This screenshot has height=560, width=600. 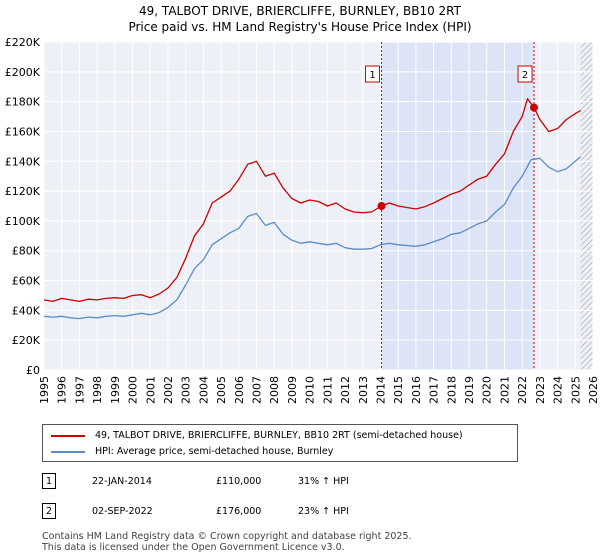 What do you see at coordinates (239, 390) in the screenshot?
I see `x-tick-label: 2006` at bounding box center [239, 390].